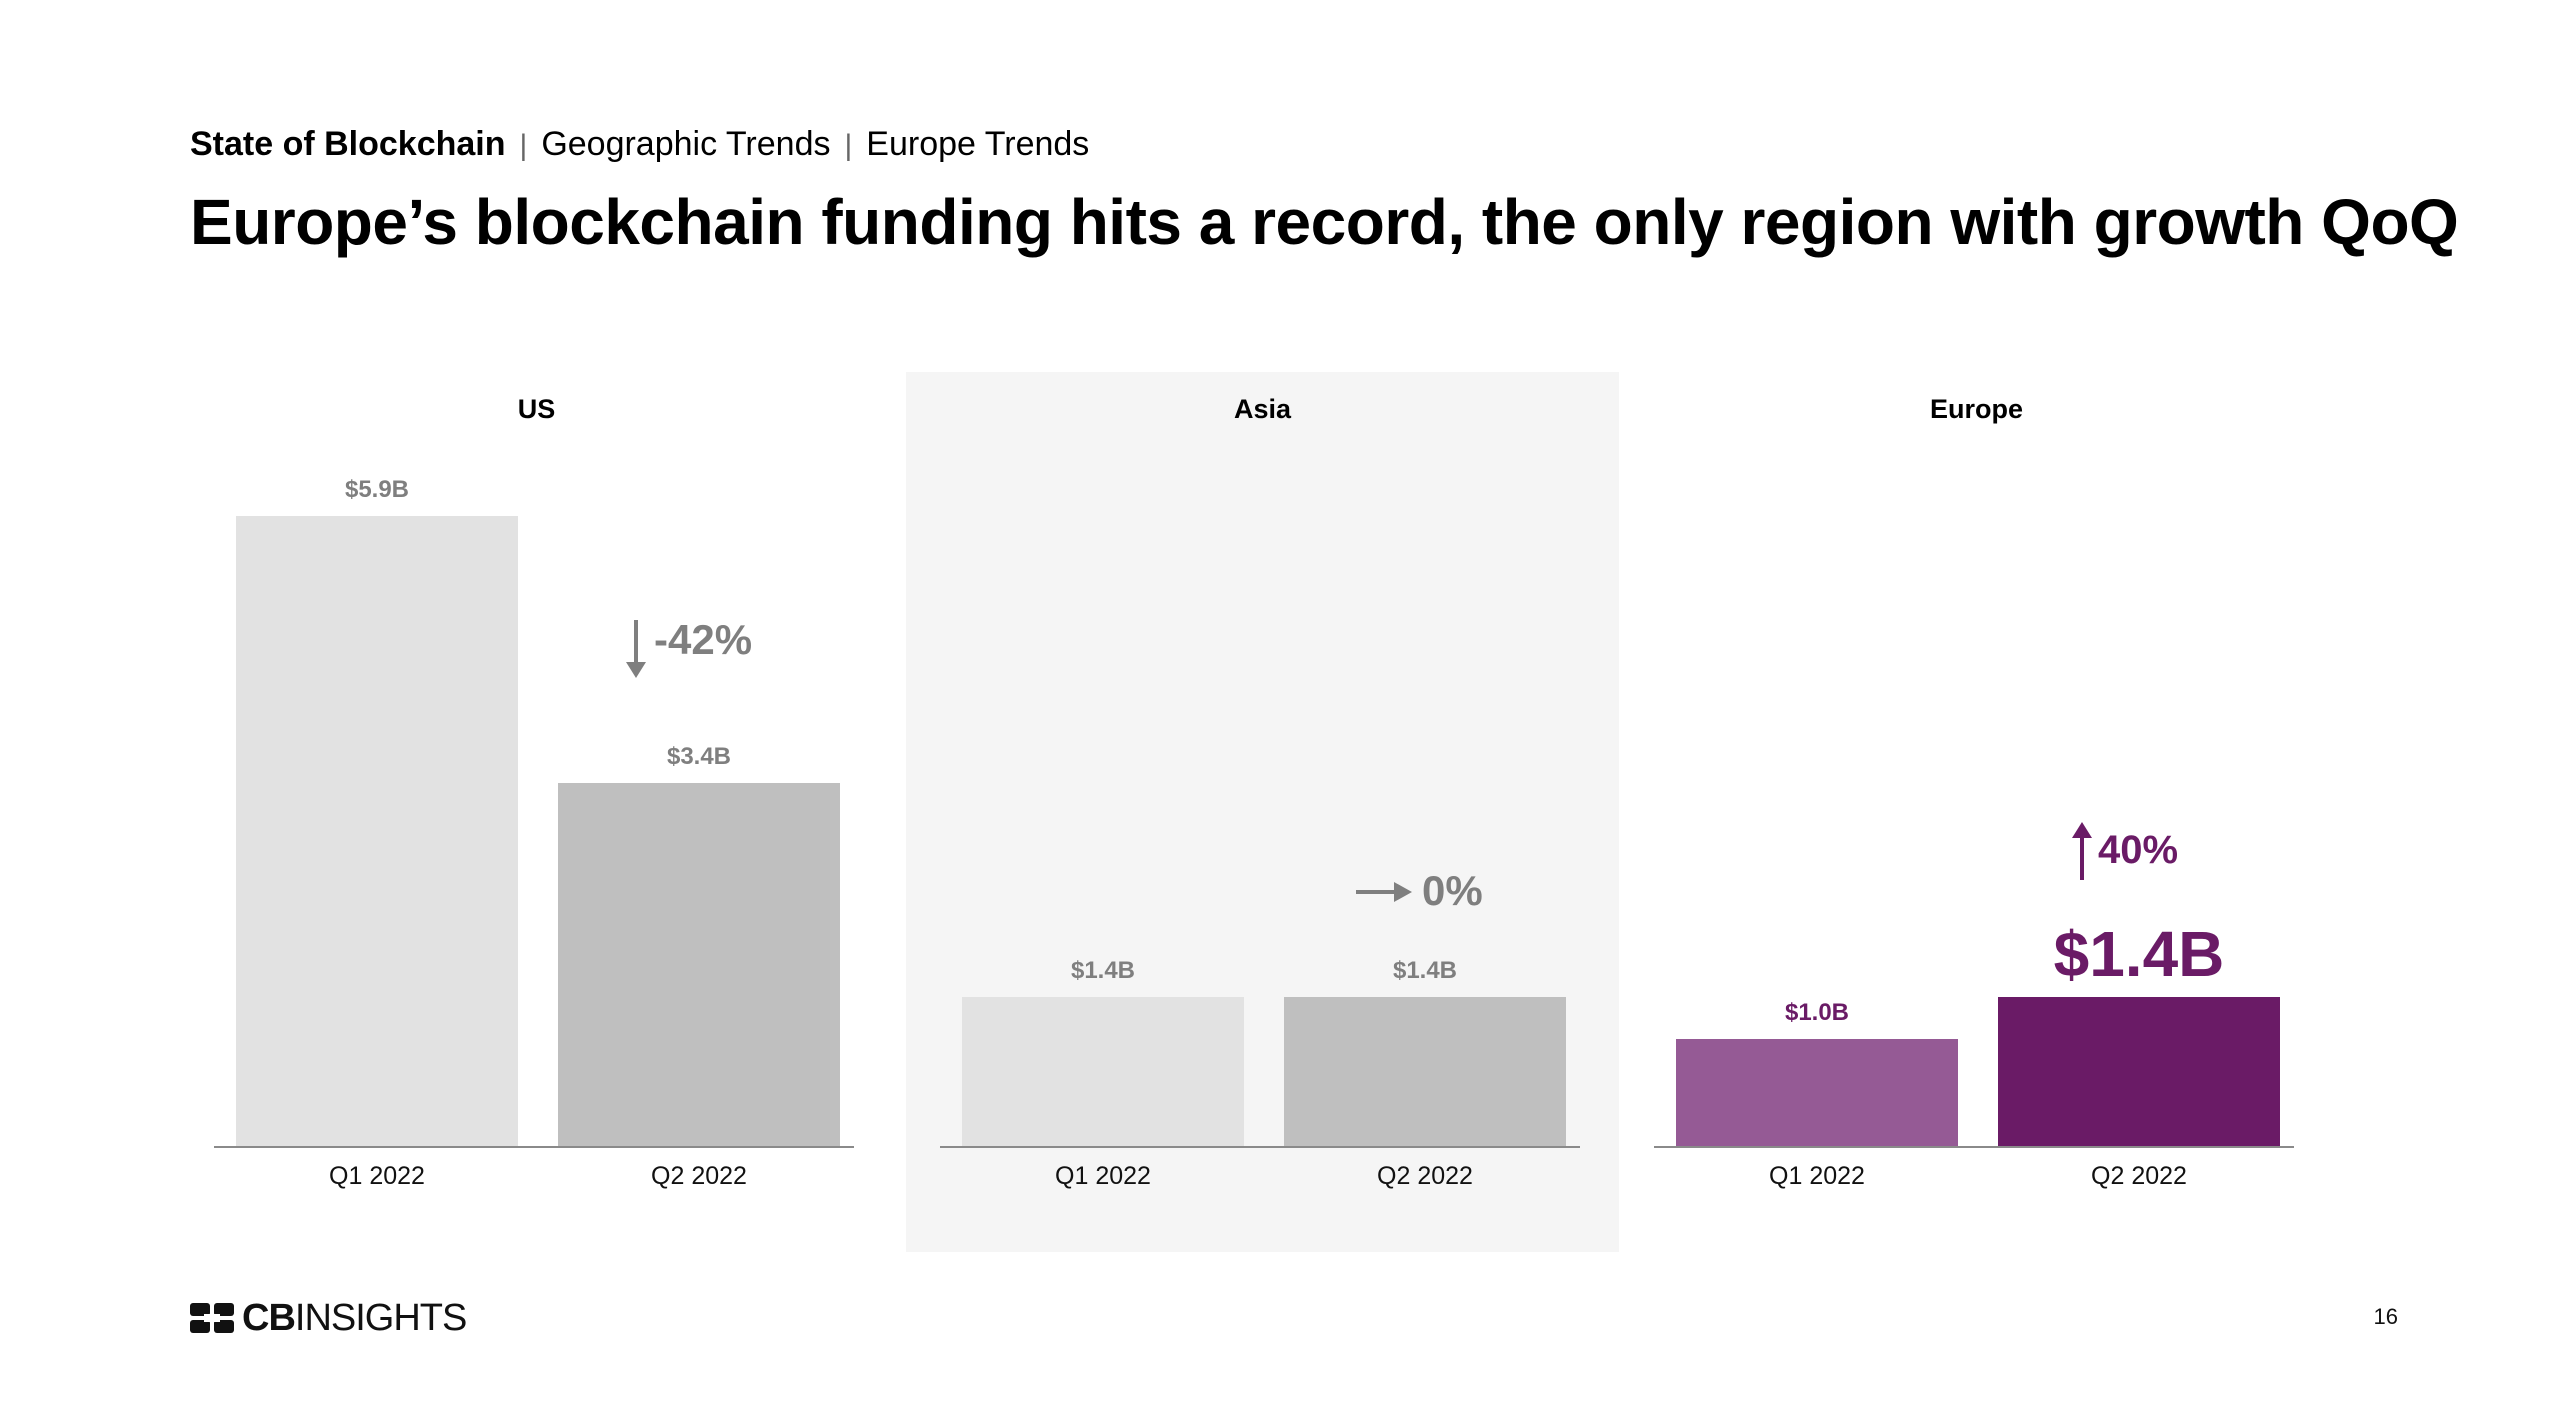 The height and width of the screenshot is (1424, 2554). Describe the element at coordinates (1103, 970) in the screenshot. I see `data-label-asia-1: $1.4B` at that location.